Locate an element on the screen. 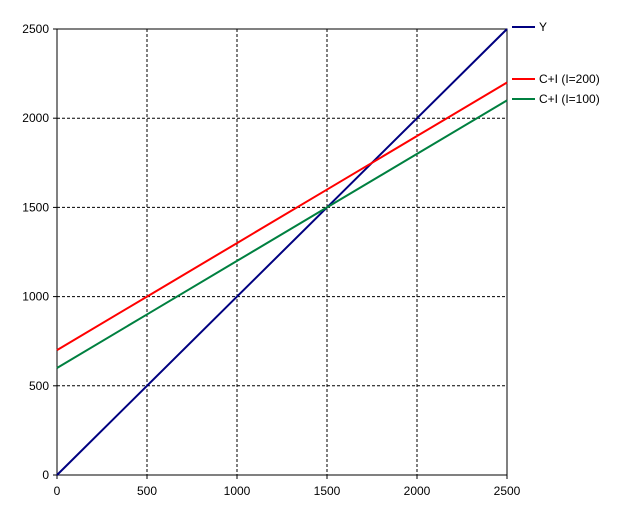 This screenshot has height=522, width=623. x-tick-label: 2000 is located at coordinates (417, 491).